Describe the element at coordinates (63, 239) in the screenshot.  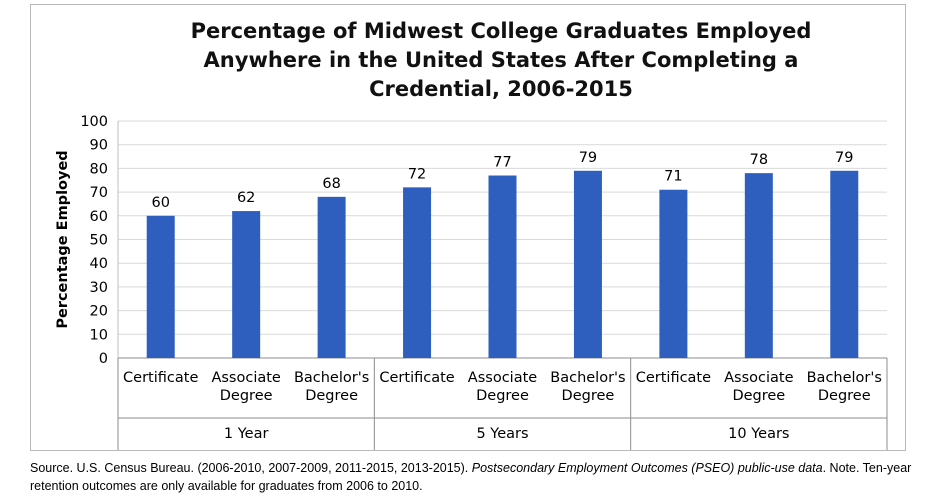
I see `y-axis-label: Percentage Employed` at that location.